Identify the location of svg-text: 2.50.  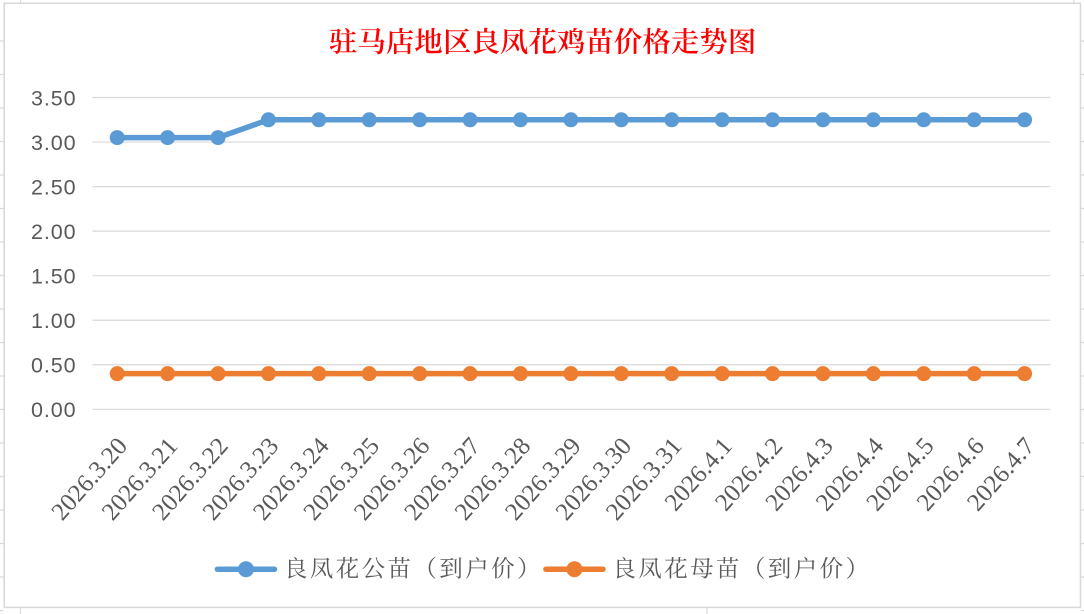
(53, 187).